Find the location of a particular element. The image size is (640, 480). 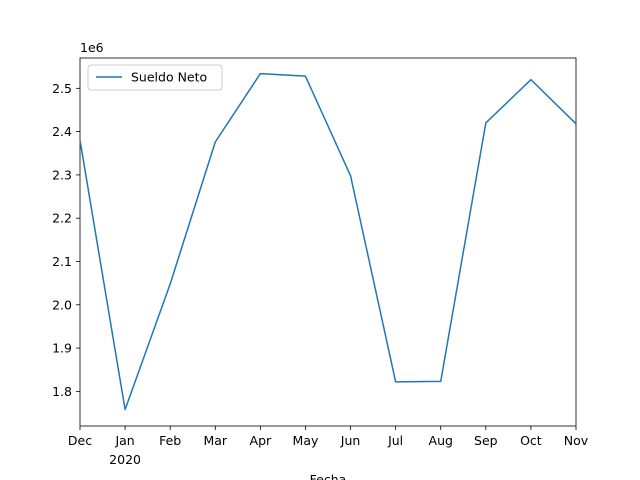

x-tick-label: Jan is located at coordinates (124, 440).